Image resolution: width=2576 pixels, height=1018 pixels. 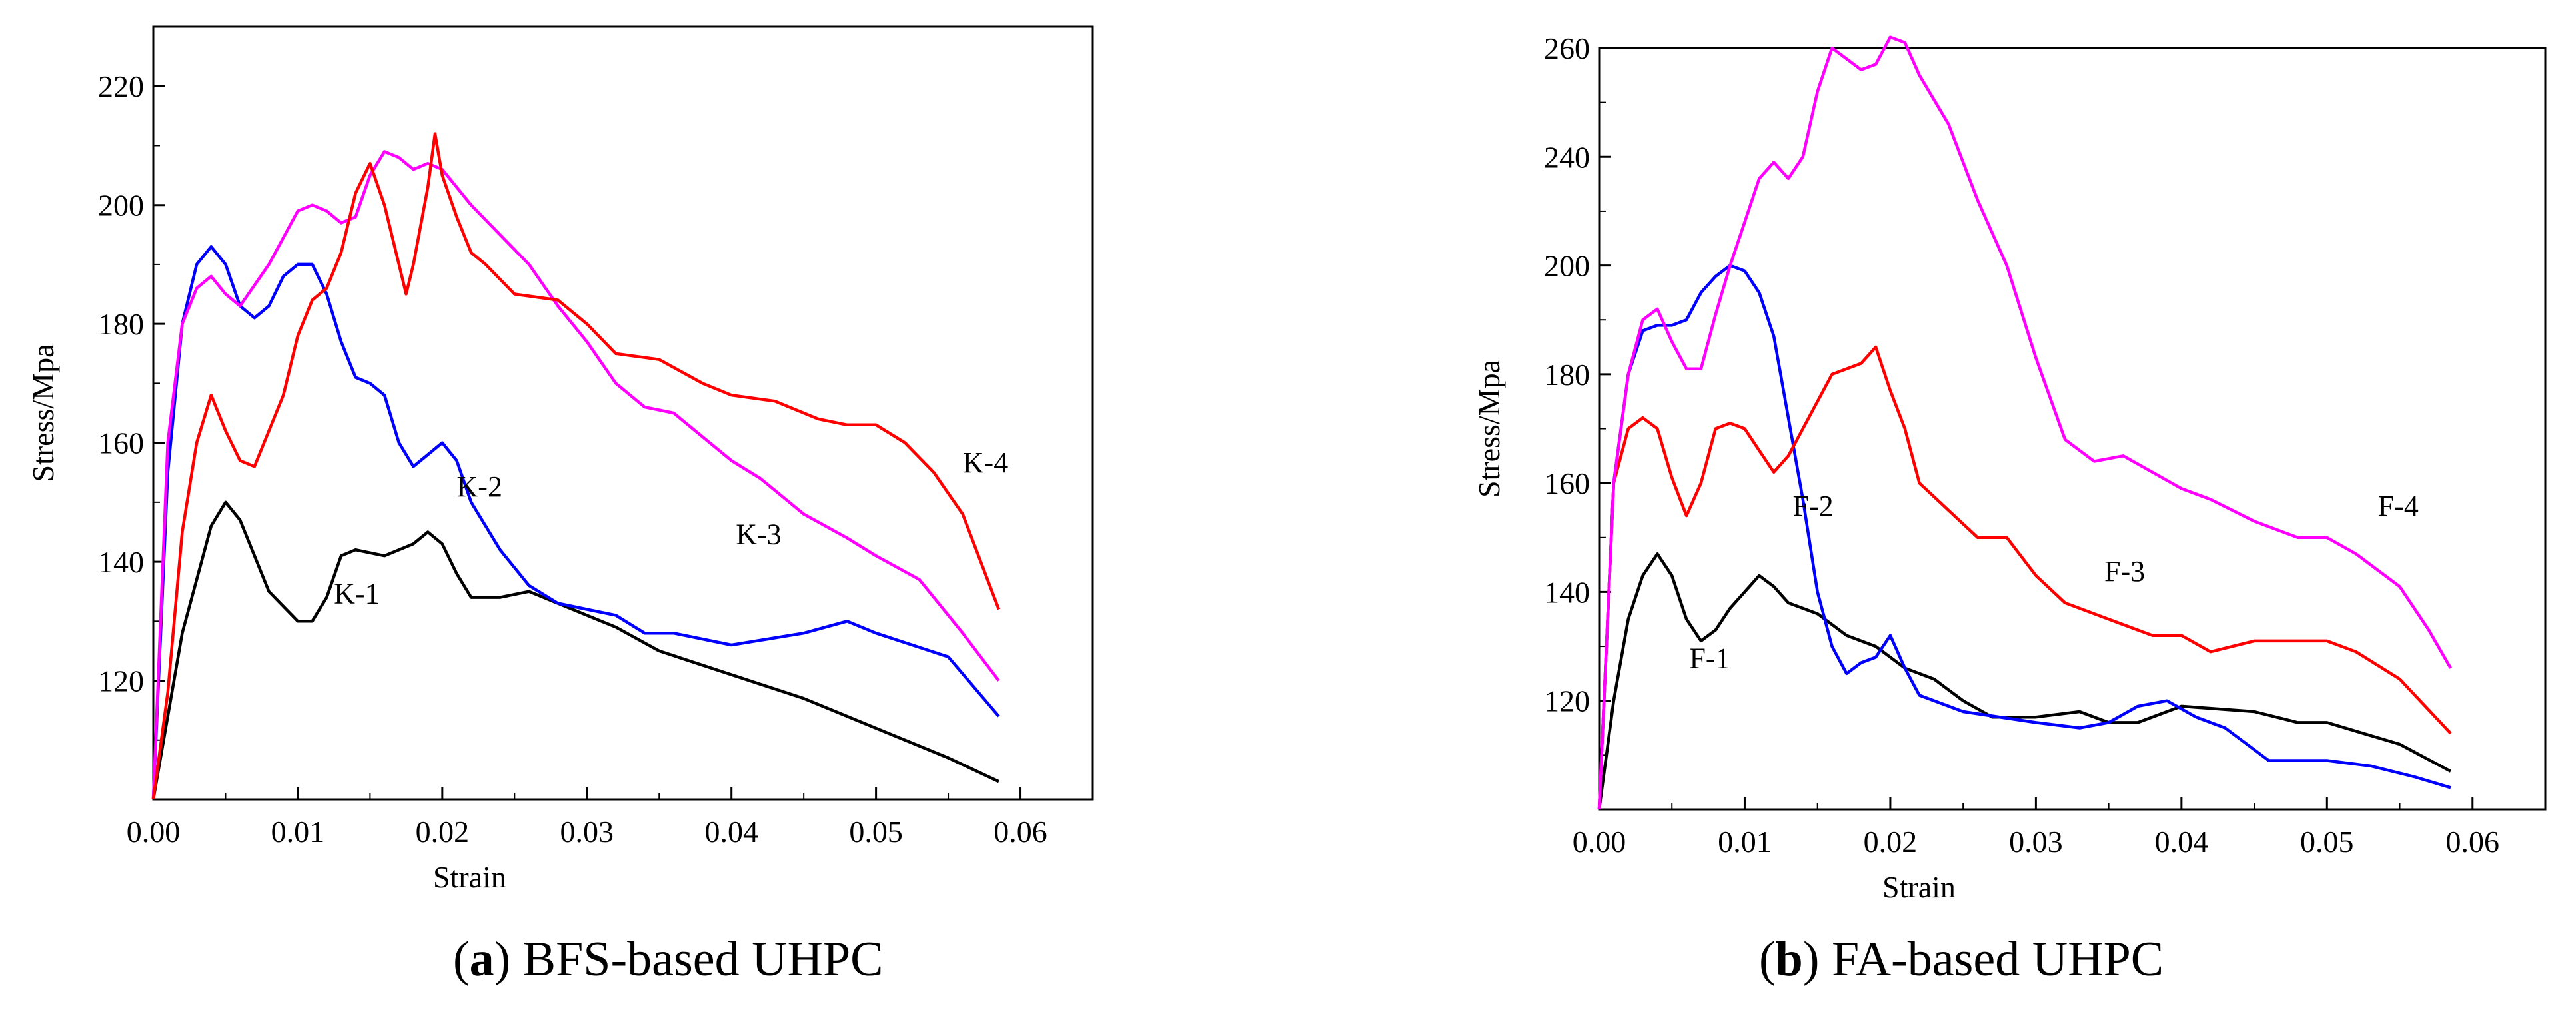 What do you see at coordinates (1767, 960) in the screenshot?
I see `caption-b-prefix: (` at bounding box center [1767, 960].